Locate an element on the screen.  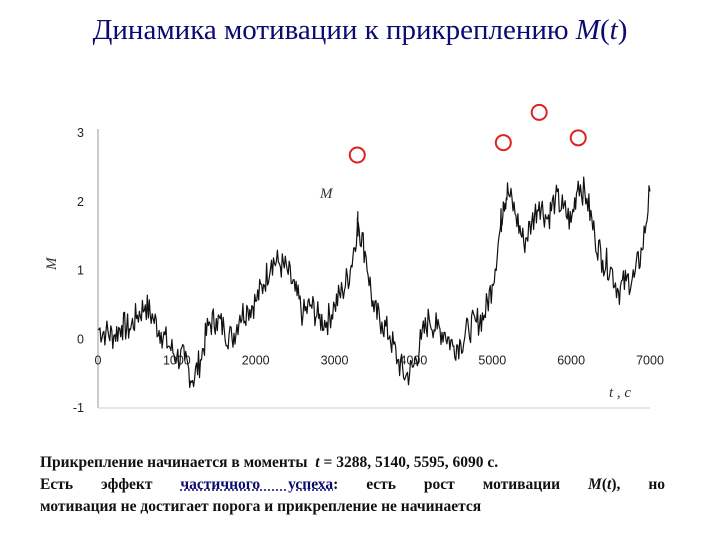
y-tick-label: 3 is located at coordinates (80, 133).